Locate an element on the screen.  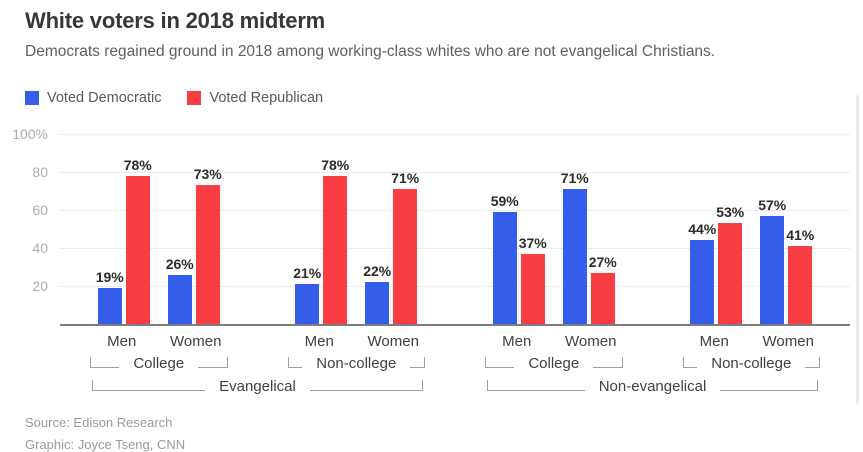
bar-value-label: 37% is located at coordinates (532, 242).